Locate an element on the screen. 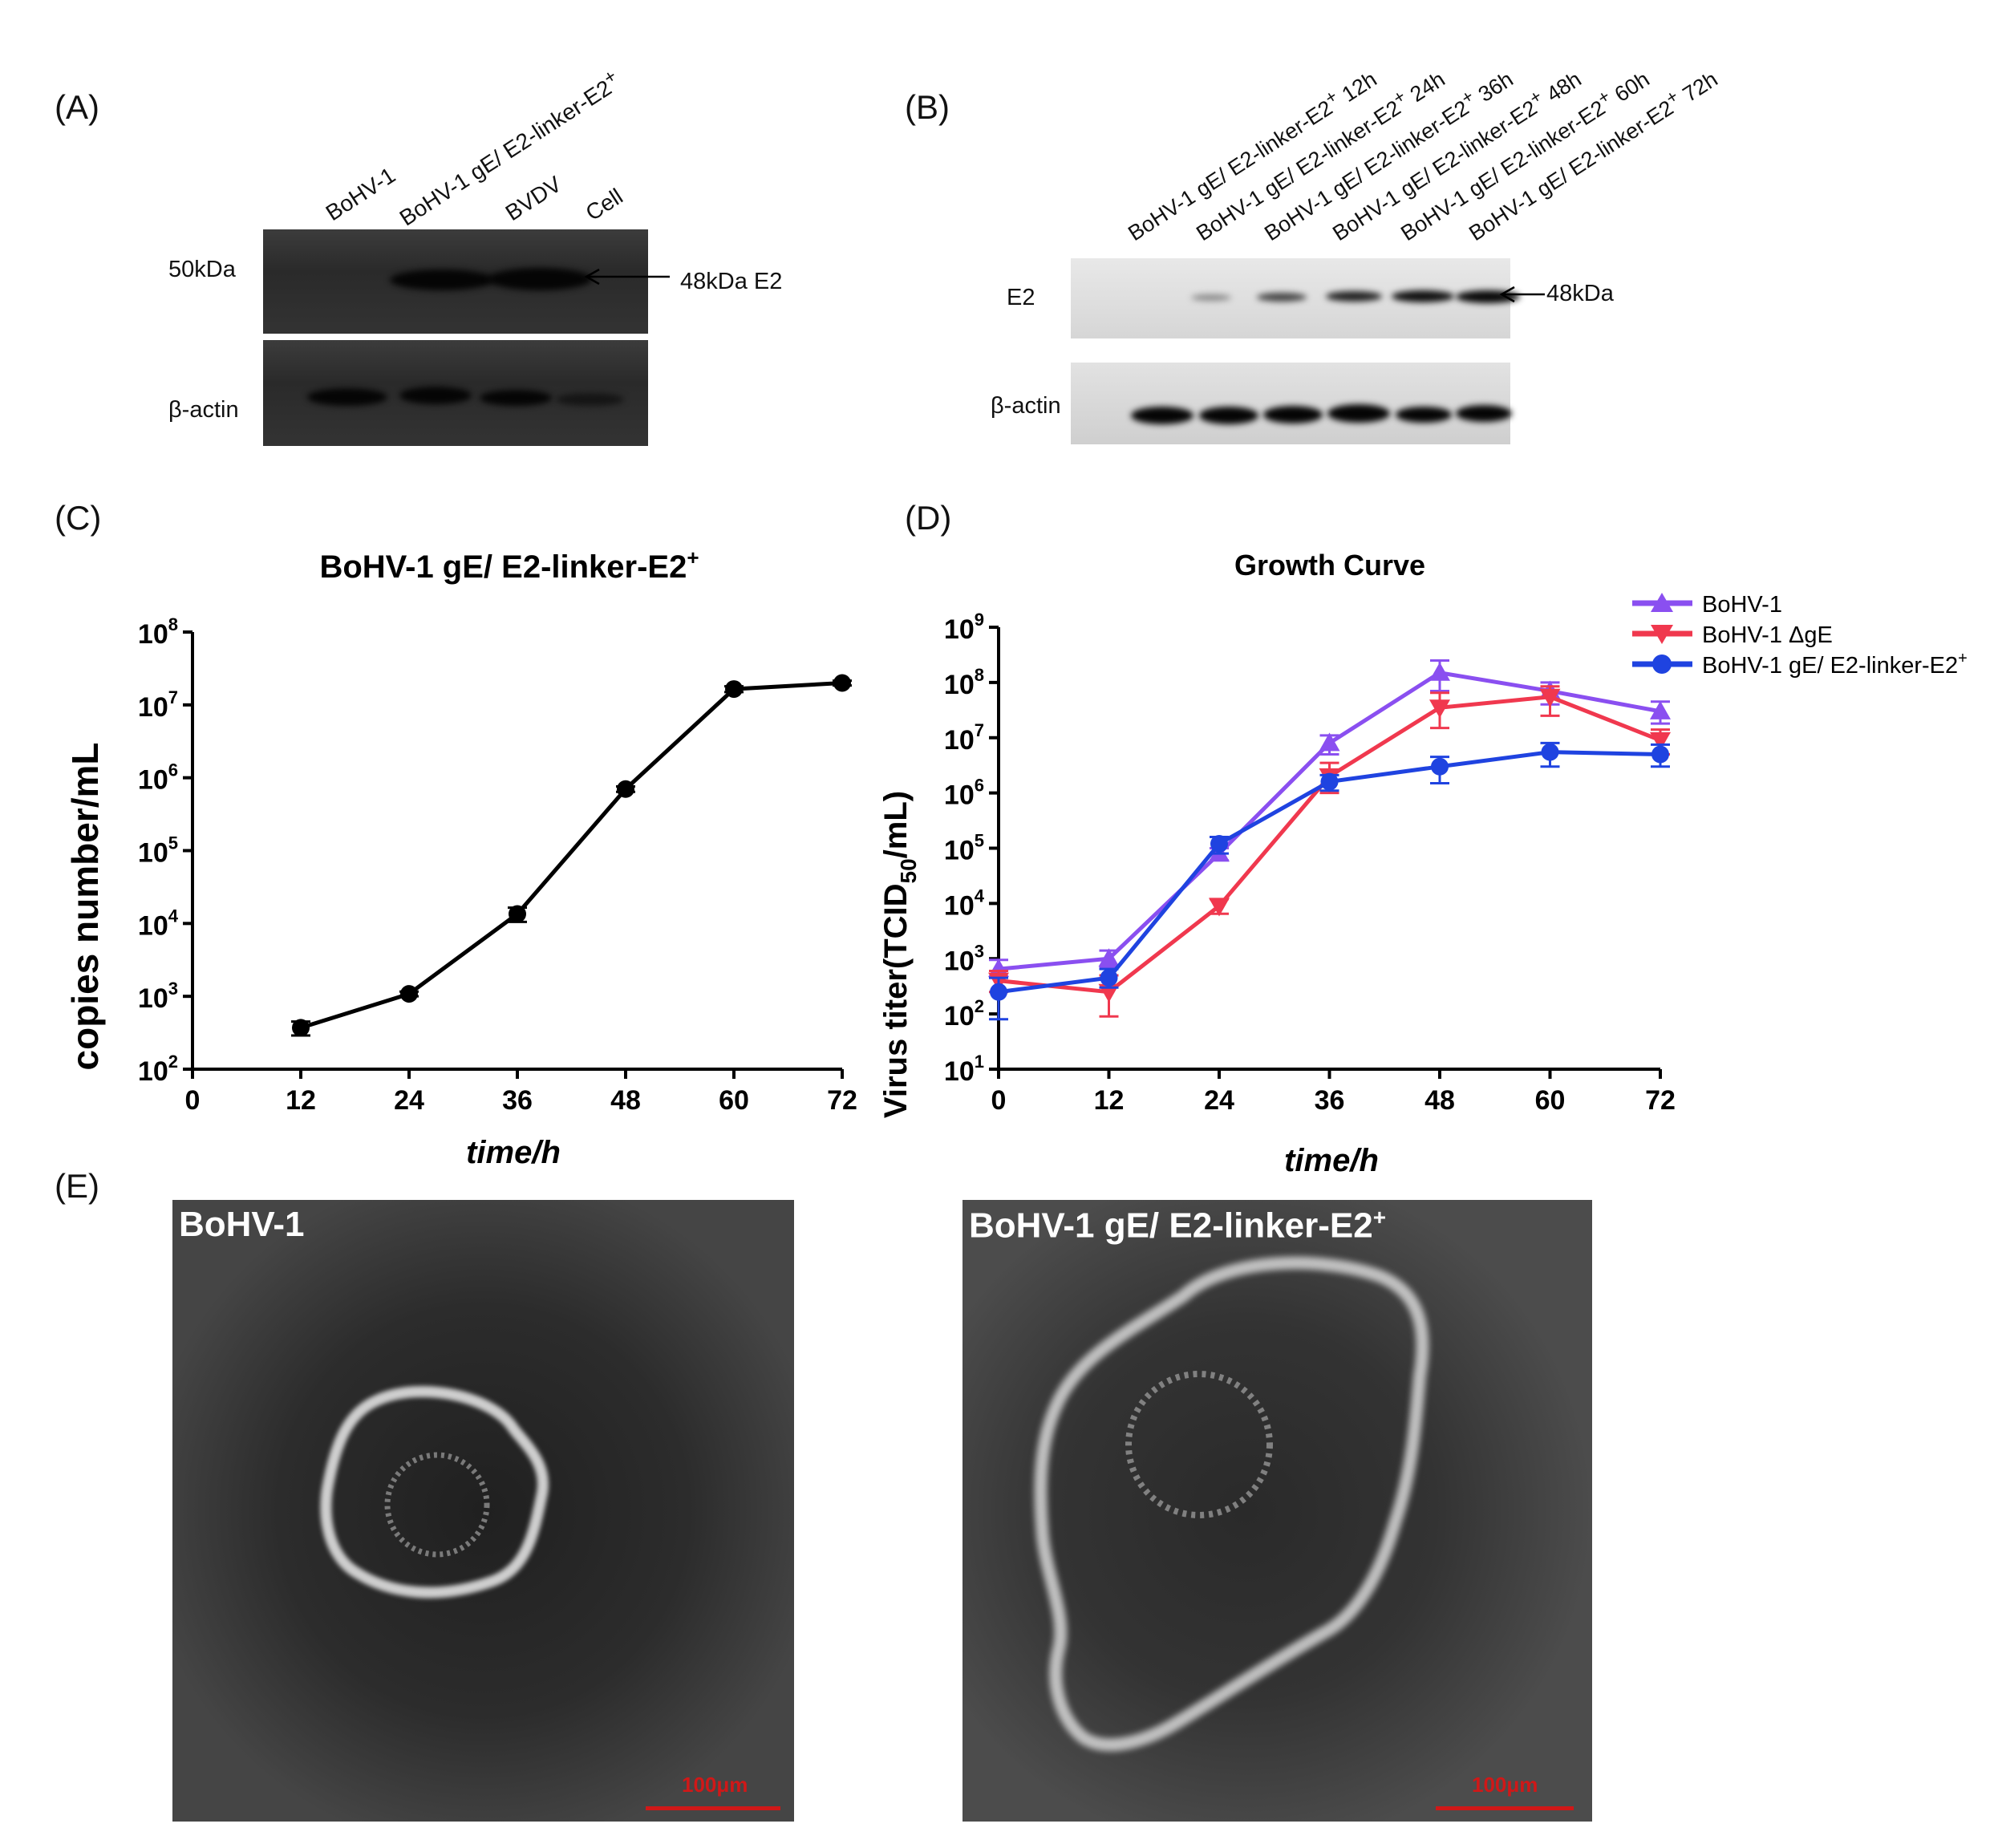 The height and width of the screenshot is (1848, 2002). blot-b-arrow-label: 48kDa is located at coordinates (1580, 293).